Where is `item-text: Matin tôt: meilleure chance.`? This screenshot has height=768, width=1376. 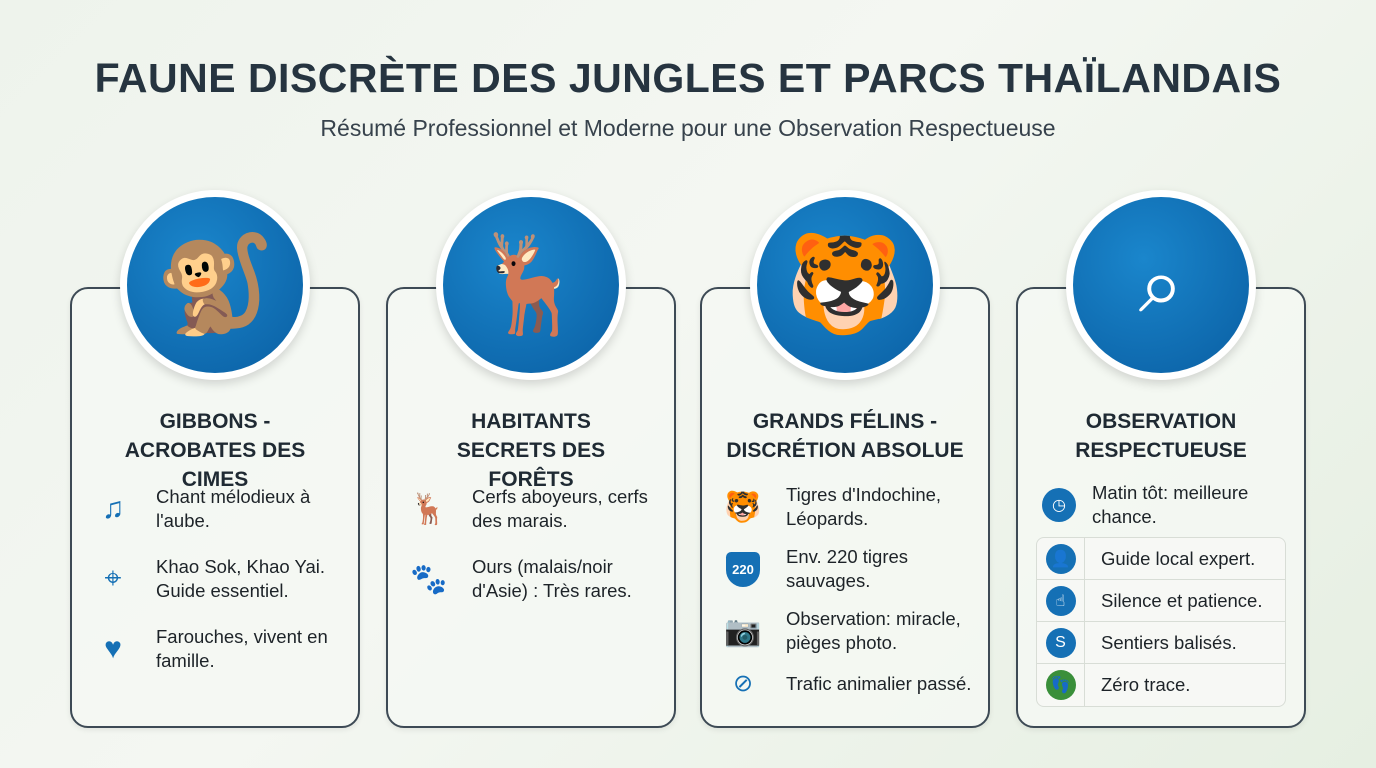
item-text: Matin tôt: meilleure chance. is located at coordinates (1170, 504).